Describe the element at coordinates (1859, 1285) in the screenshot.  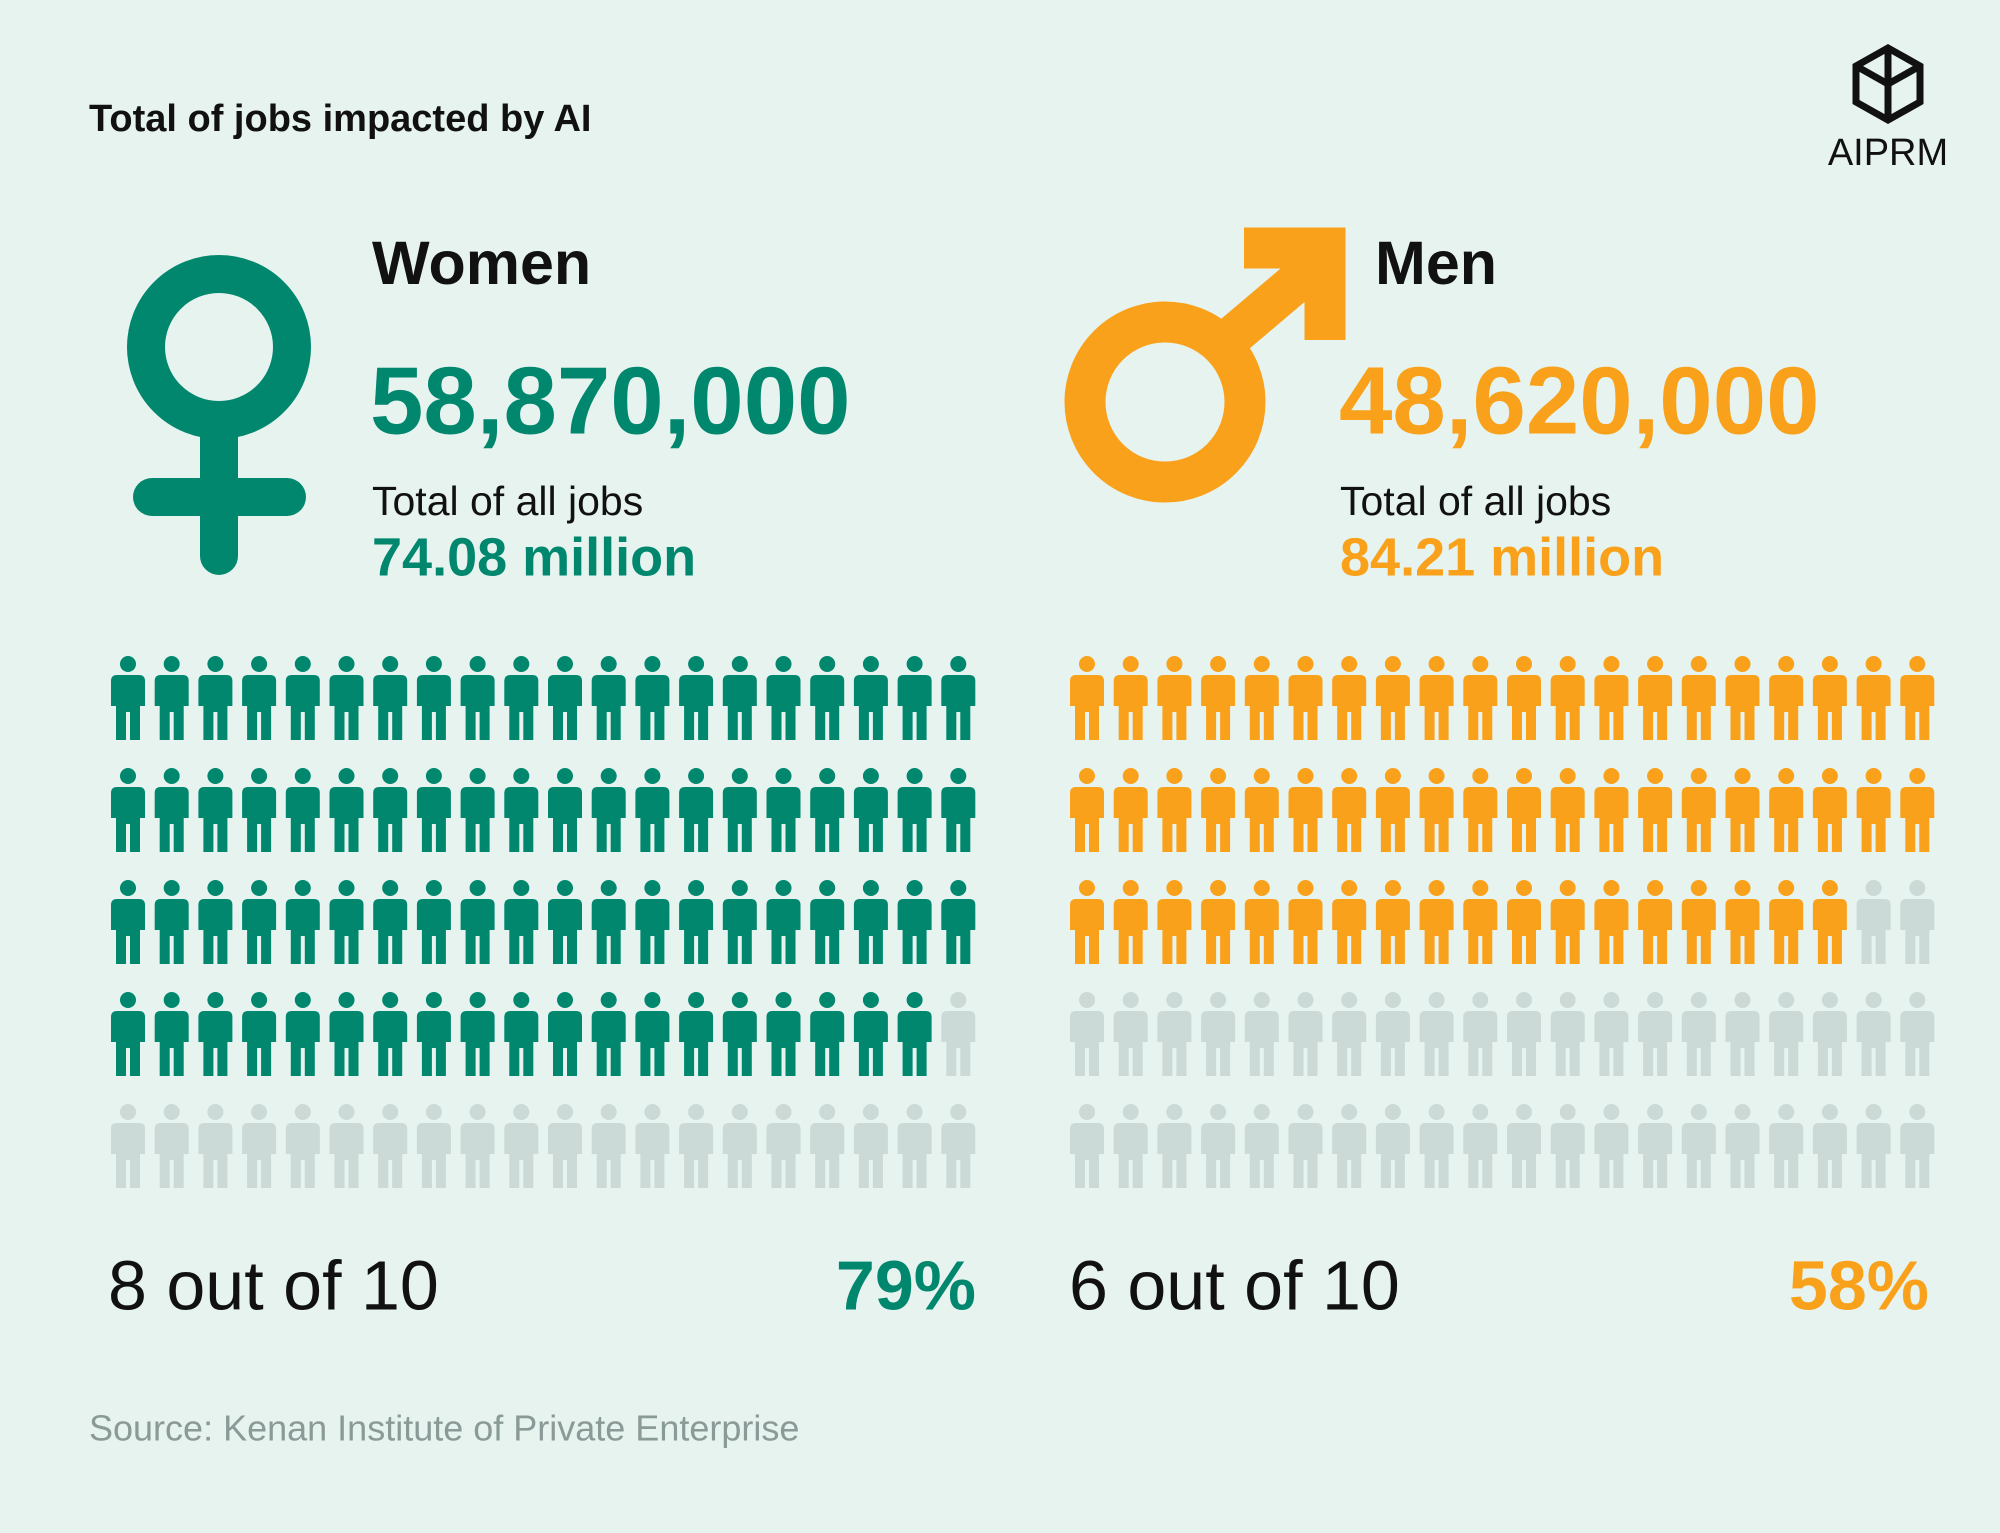
I see `percent-label: 58%` at that location.